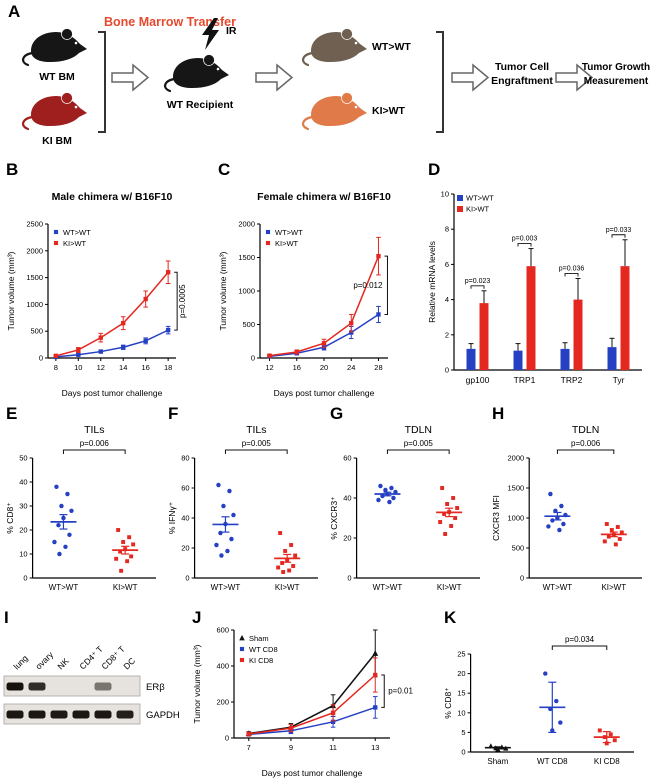 The width and height of the screenshot is (650, 784). Describe the element at coordinates (173, 413) in the screenshot. I see `panel-f-label: F` at that location.